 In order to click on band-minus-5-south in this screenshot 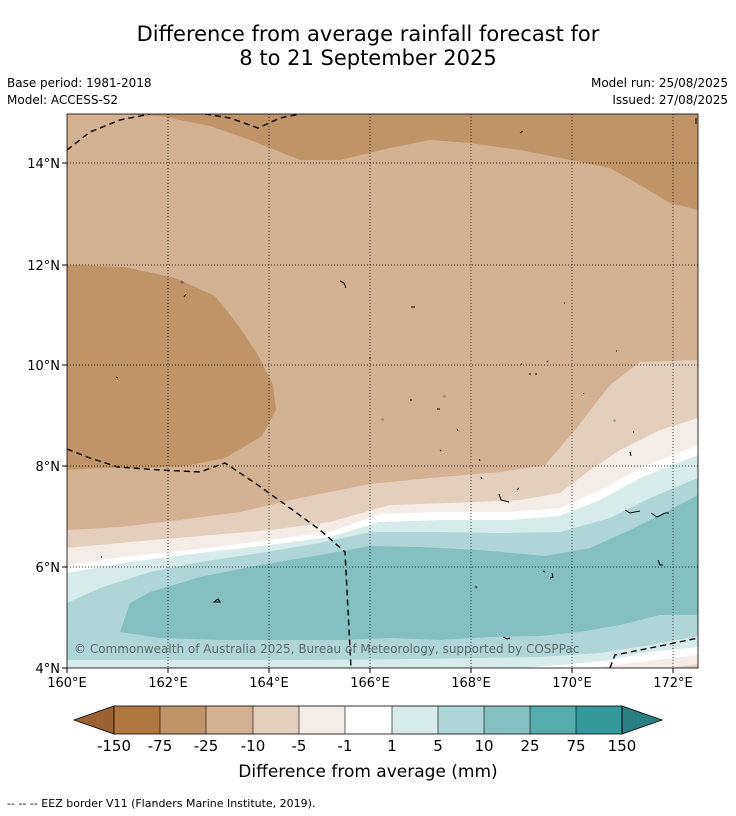, I will do `click(644, 661)`.